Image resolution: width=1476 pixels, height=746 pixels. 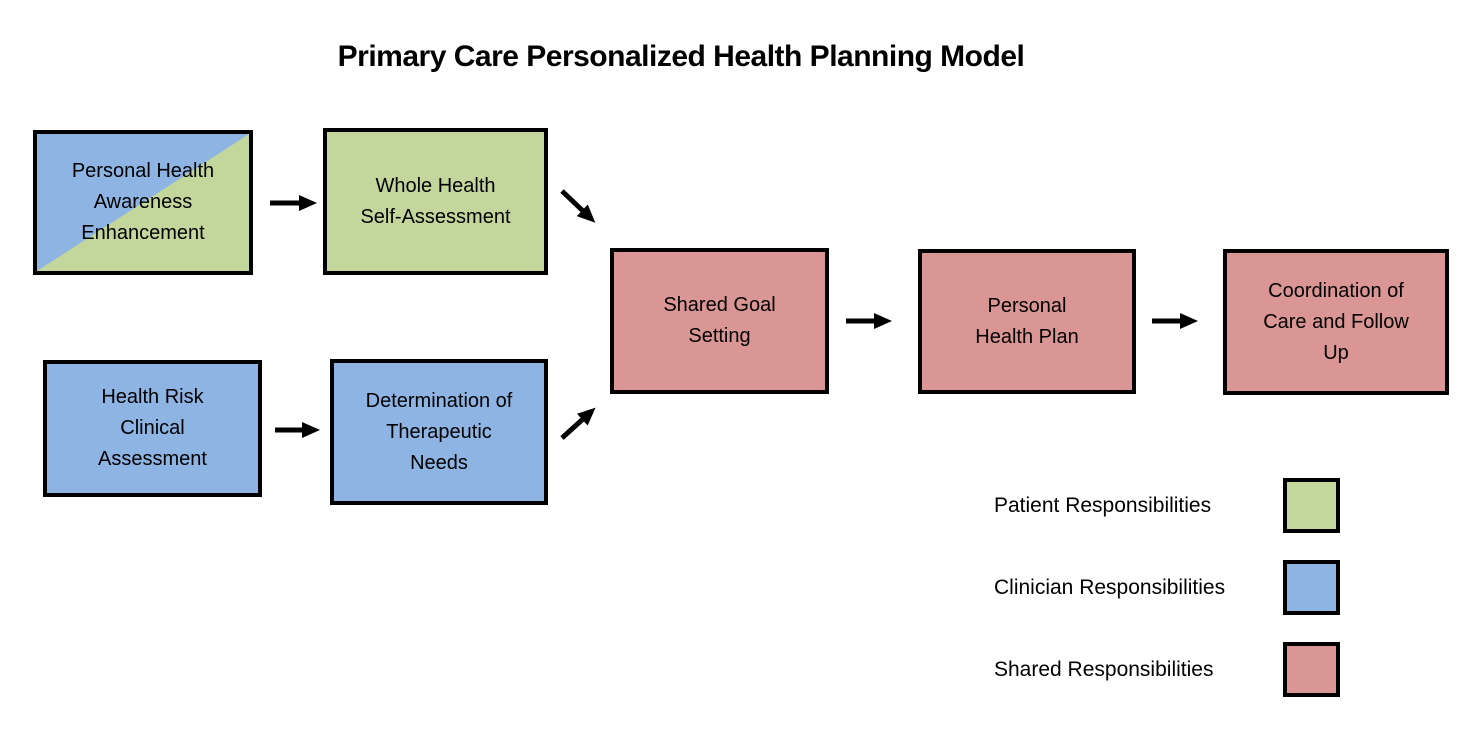 I want to click on node-whole-health-self-assessment: Whole Health Self-Assessment, so click(x=435, y=201).